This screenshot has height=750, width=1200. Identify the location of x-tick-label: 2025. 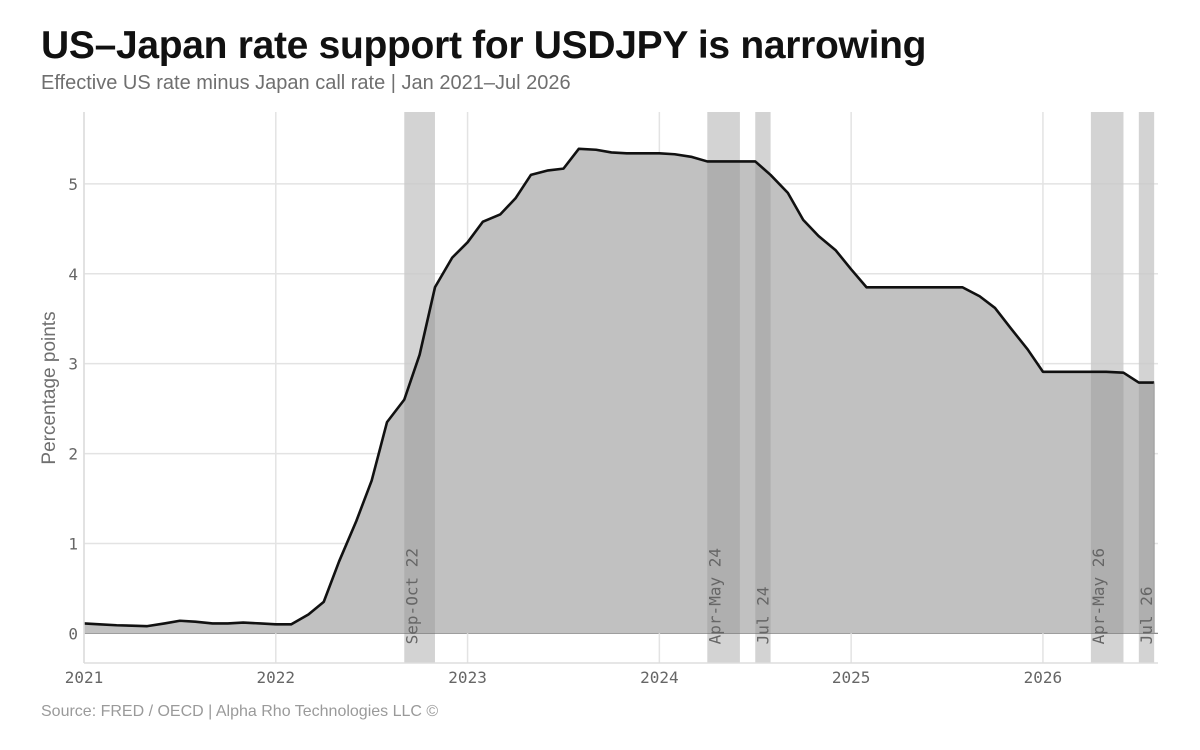
(851, 677).